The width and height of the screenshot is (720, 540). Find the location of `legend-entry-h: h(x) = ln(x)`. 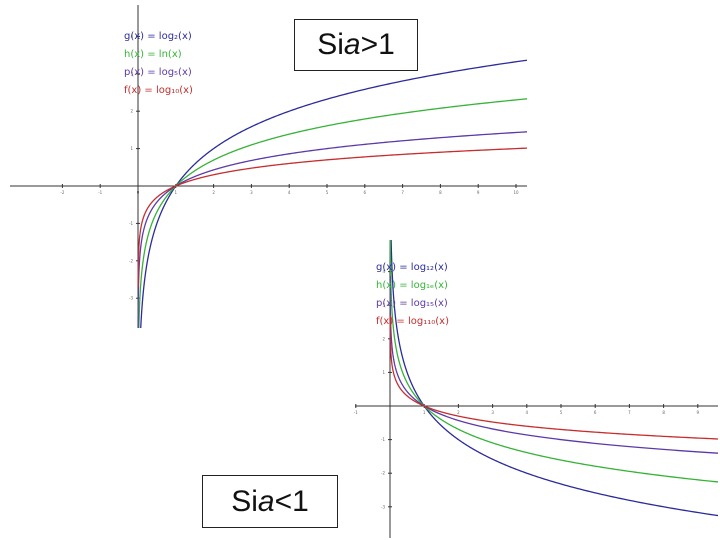

legend-entry-h: h(x) = ln(x) is located at coordinates (153, 54).